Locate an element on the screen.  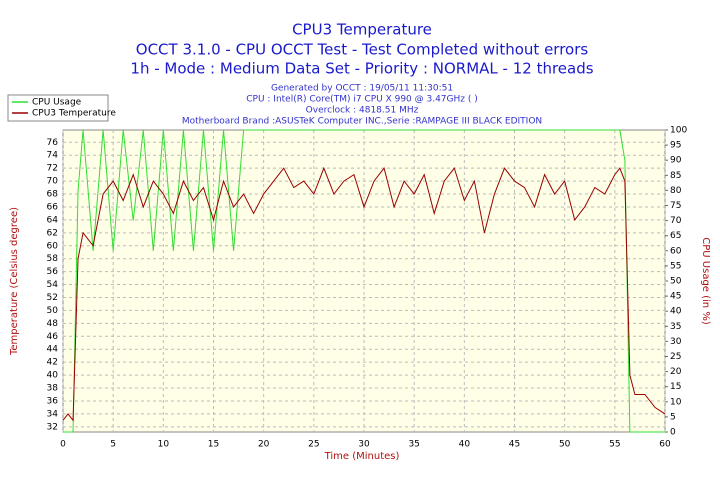
y2-tick-label: 90 is located at coordinates (676, 161).